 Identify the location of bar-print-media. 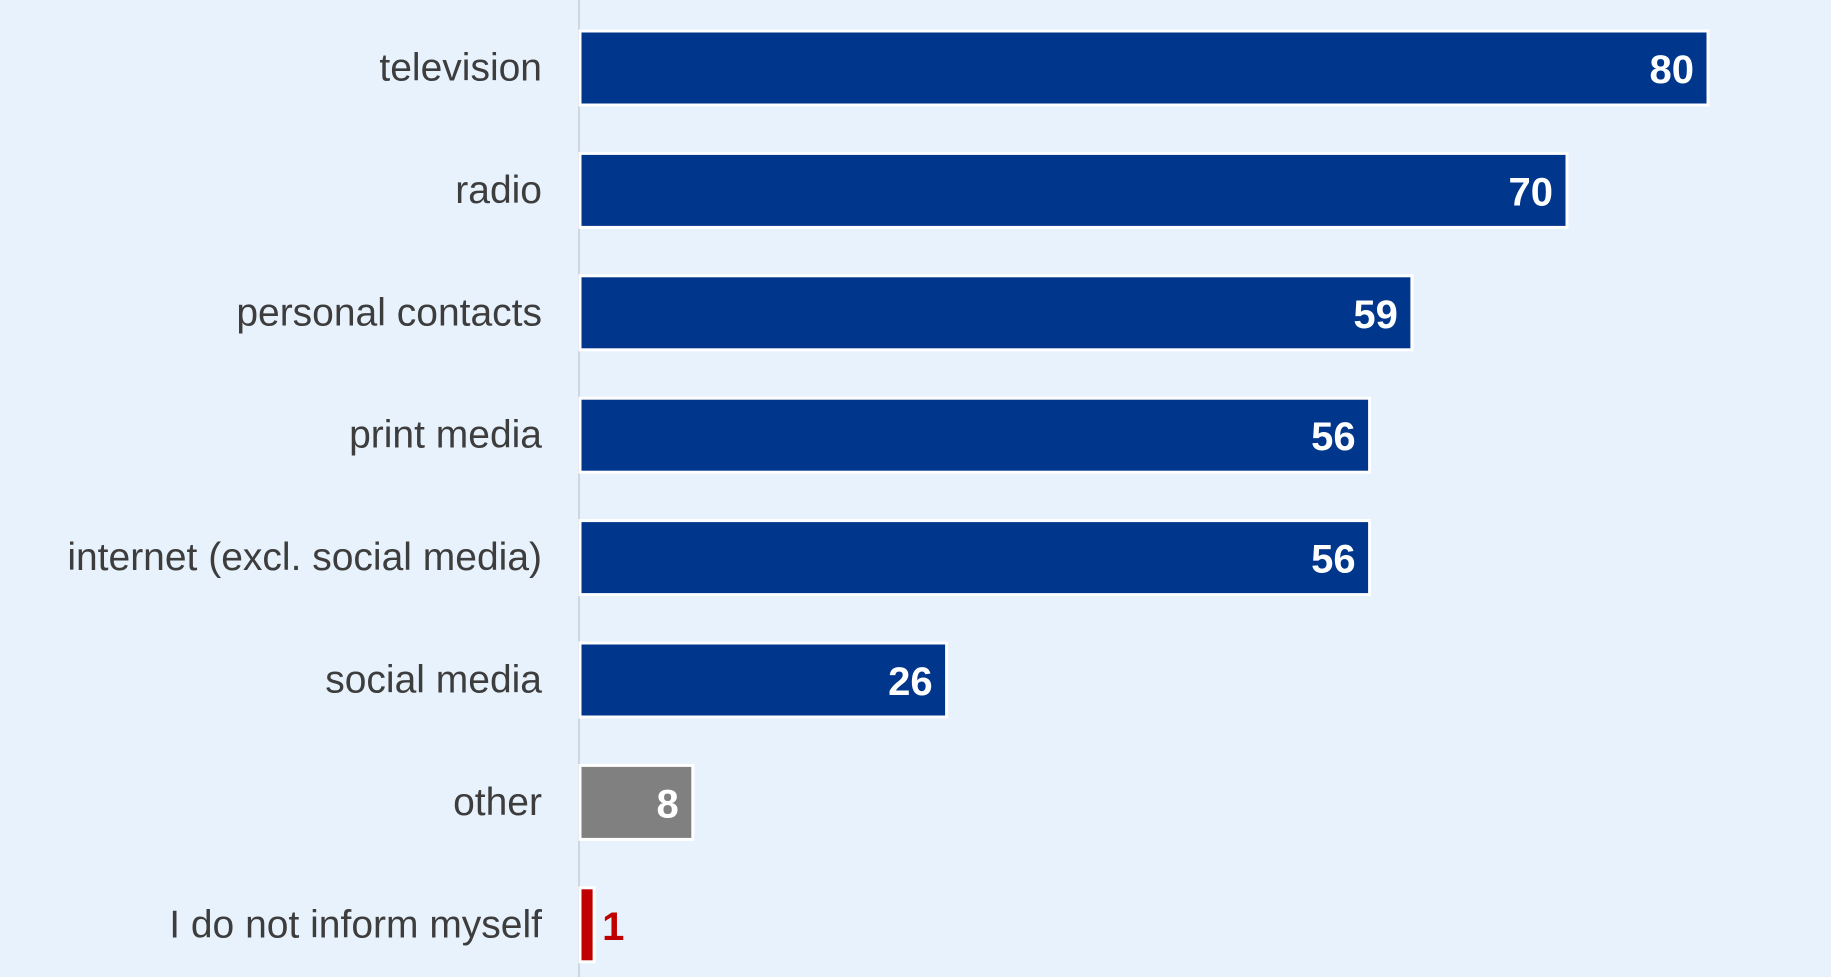
(975, 435).